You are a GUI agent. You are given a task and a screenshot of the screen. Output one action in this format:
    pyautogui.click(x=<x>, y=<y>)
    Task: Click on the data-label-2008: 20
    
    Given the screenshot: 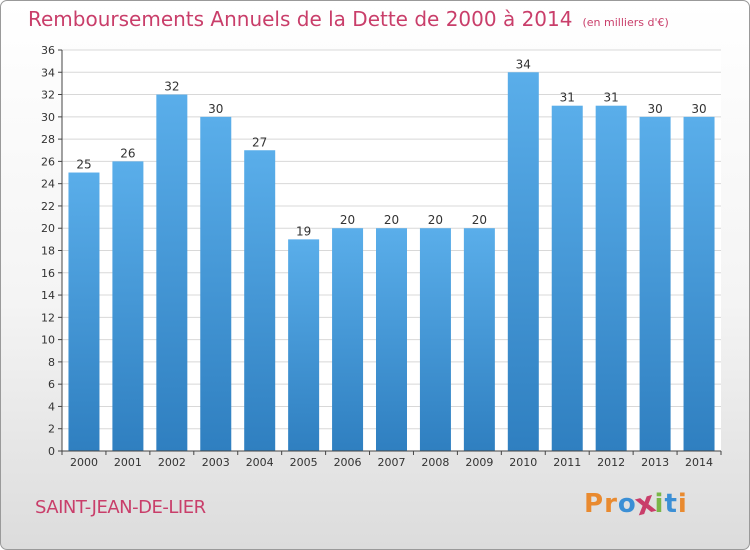 What is the action you would take?
    pyautogui.click(x=435, y=220)
    